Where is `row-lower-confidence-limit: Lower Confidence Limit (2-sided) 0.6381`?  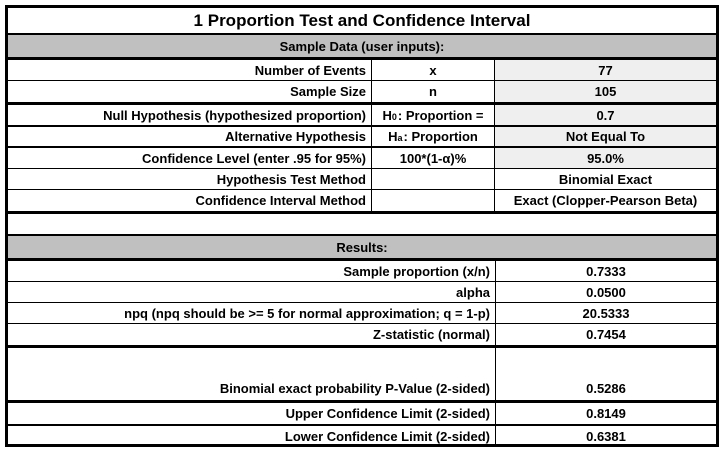 row-lower-confidence-limit: Lower Confidence Limit (2-sided) 0.6381 is located at coordinates (362, 436).